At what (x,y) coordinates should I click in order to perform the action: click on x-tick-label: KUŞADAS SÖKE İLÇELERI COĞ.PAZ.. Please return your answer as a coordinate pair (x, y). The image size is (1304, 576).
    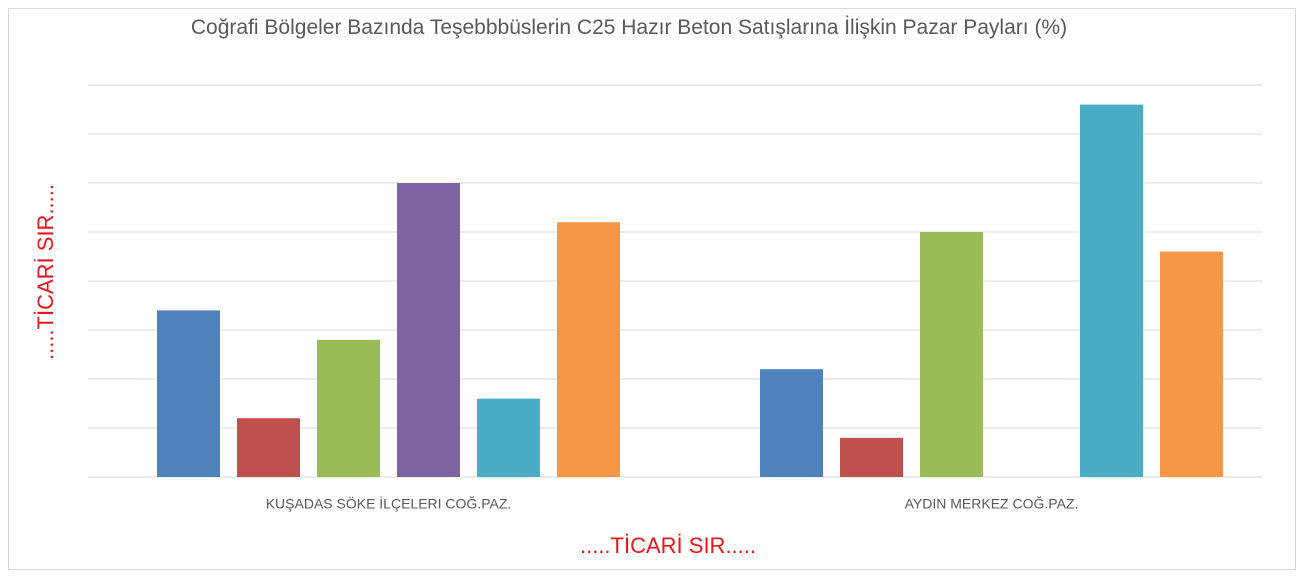
    Looking at the image, I should click on (389, 503).